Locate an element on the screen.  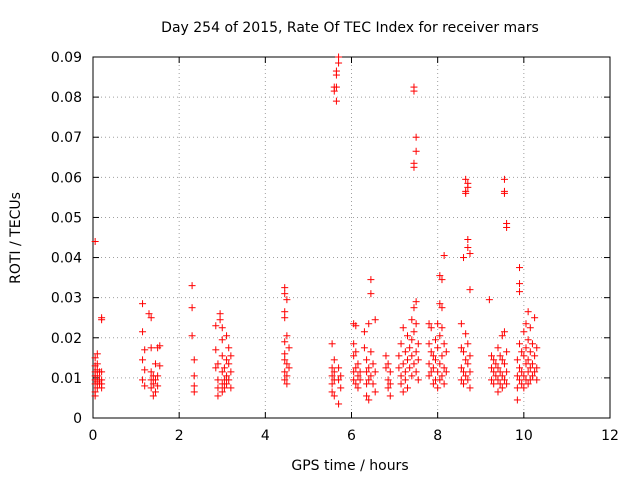
x-axis-label: GPS time / hours is located at coordinates (349, 466).